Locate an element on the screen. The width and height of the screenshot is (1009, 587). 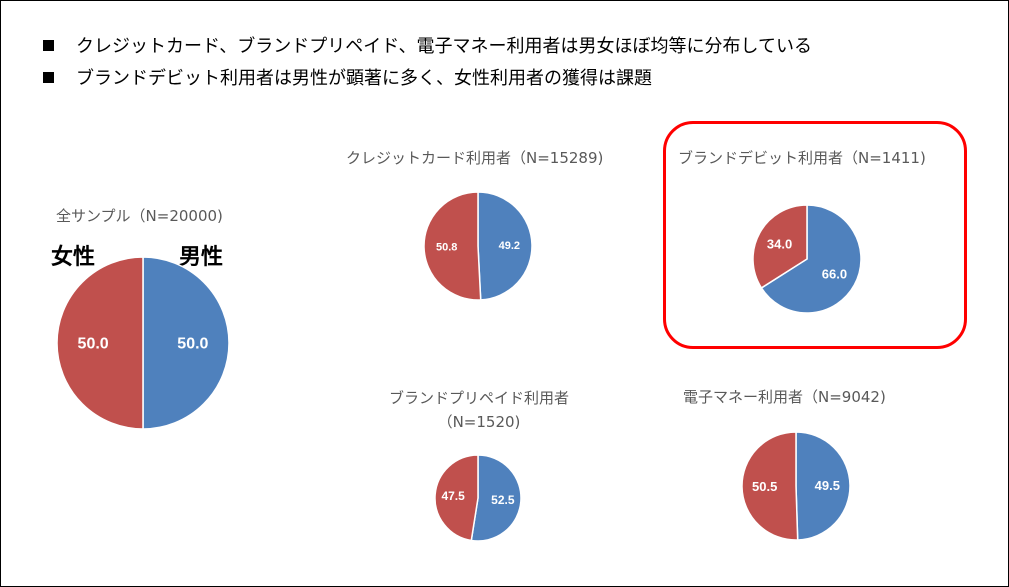
pie-title-all: 全サンプル（N=20000) is located at coordinates (139, 216).